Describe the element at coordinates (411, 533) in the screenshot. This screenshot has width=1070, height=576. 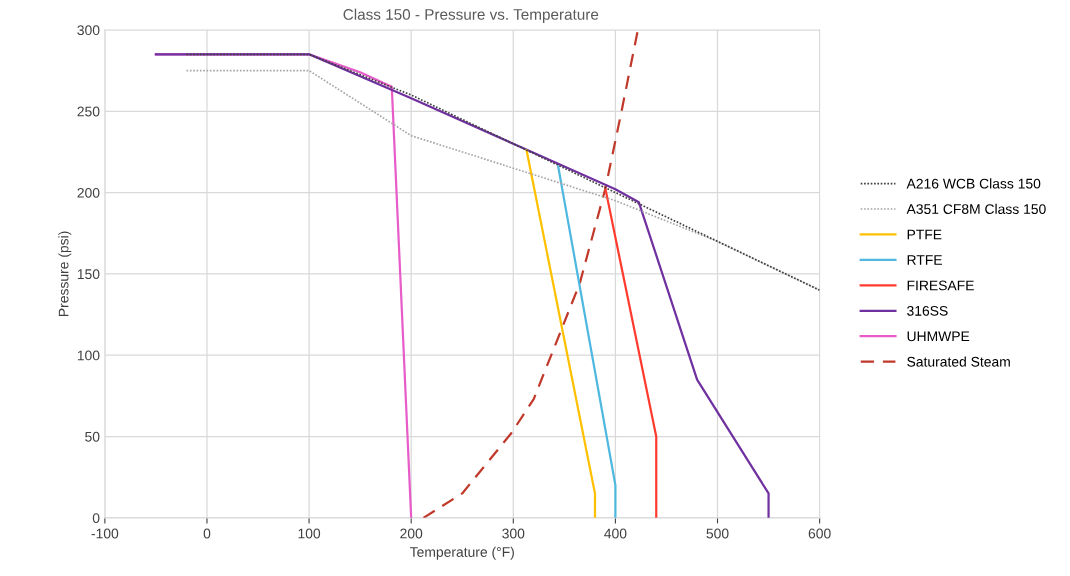
I see `x-tick-label: 200` at that location.